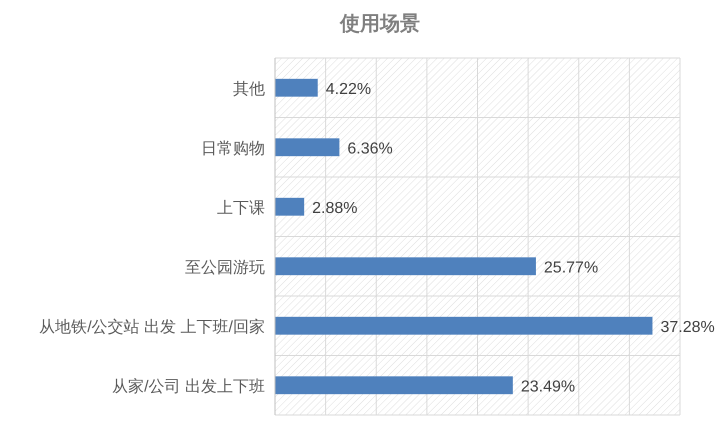 Image resolution: width=722 pixels, height=429 pixels. What do you see at coordinates (379, 24) in the screenshot?
I see `chart-title: 使用场景` at bounding box center [379, 24].